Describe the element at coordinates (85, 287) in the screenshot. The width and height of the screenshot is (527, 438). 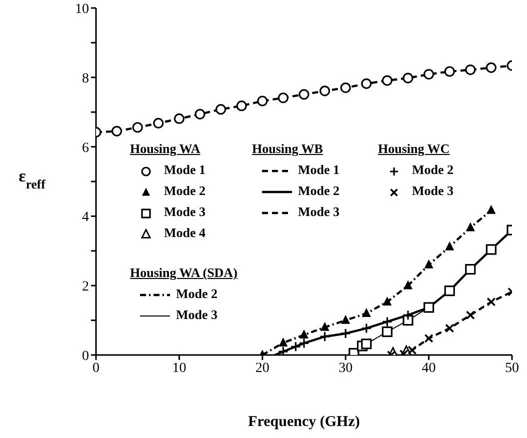
I see `y-tick-label: 2` at that location.